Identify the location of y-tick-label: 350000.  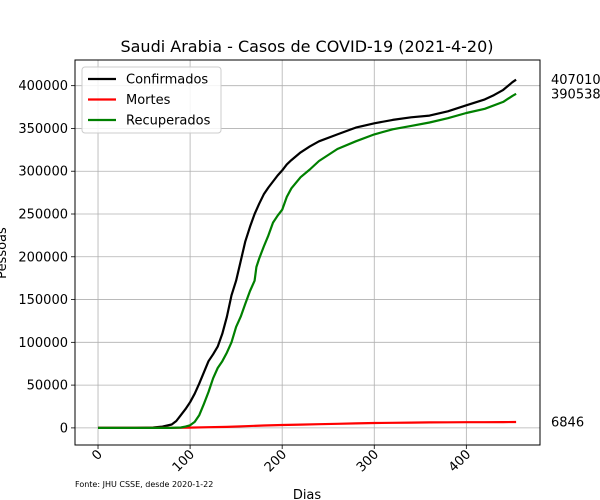
(43, 129).